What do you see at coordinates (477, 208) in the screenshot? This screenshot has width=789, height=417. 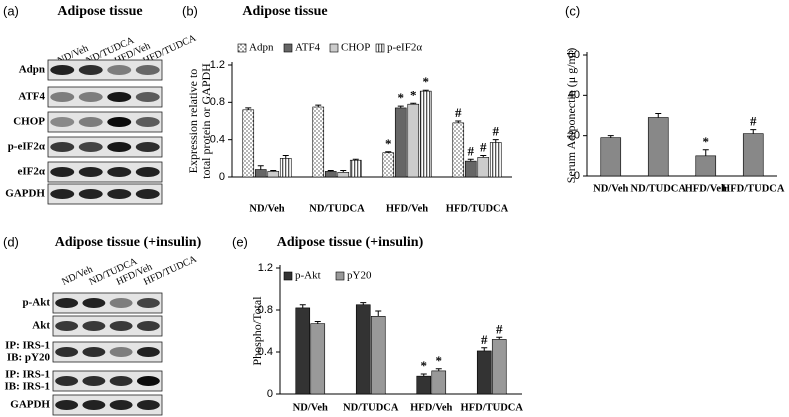 I see `x-tick-label: HFD/TUDCA` at bounding box center [477, 208].